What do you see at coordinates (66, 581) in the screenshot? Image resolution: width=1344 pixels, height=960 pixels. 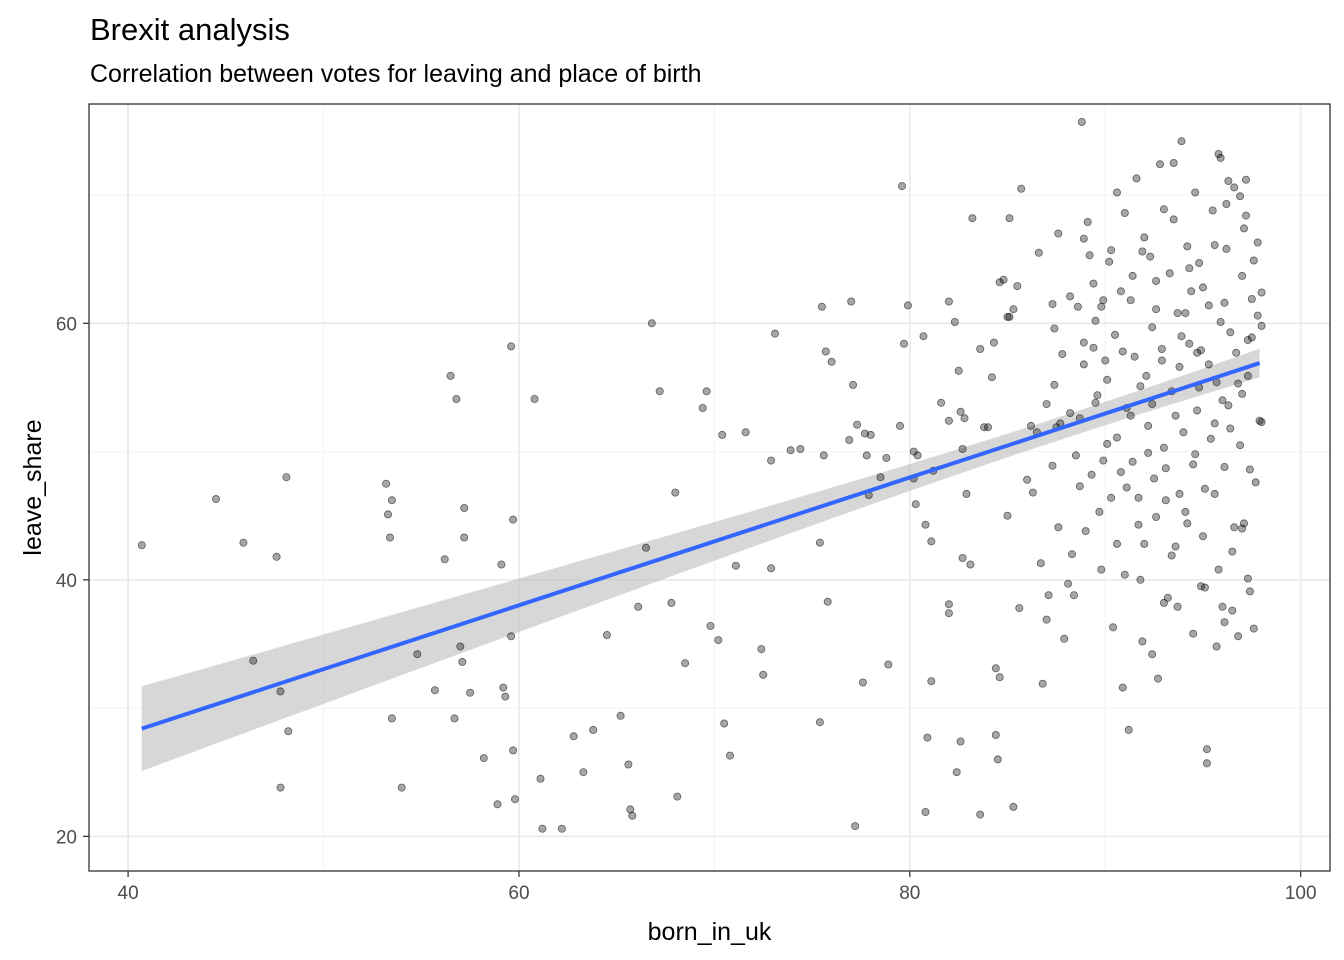 I see `y-tick-label: 40` at bounding box center [66, 581].